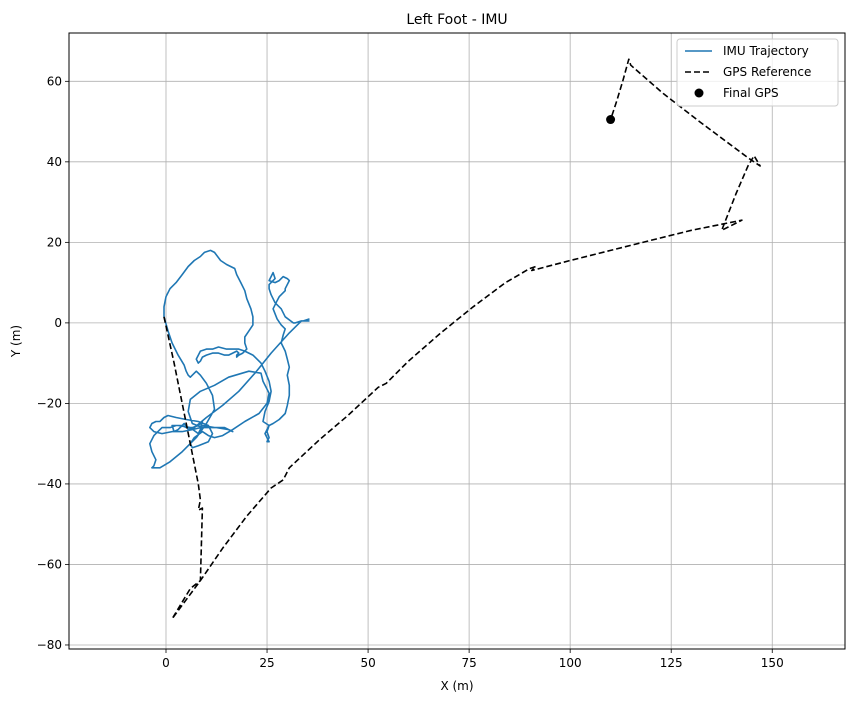 This screenshot has height=701, width=853. Describe the element at coordinates (767, 72) in the screenshot. I see `legend-label-gps-reference: GPS Reference` at that location.